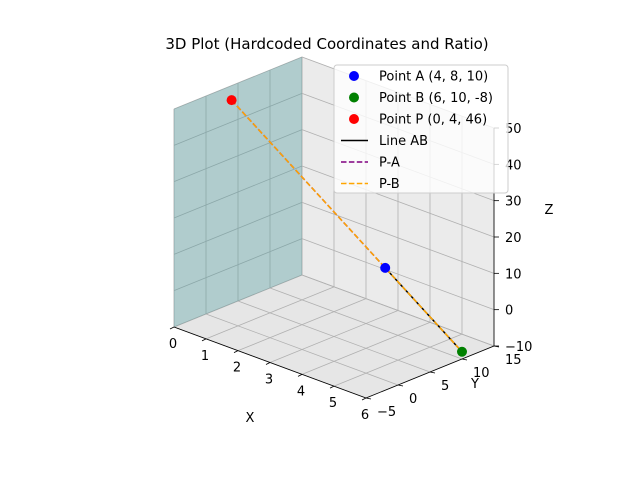 The width and height of the screenshot is (640, 480). Describe the element at coordinates (386, 412) in the screenshot. I see `y-tick-label: −5` at that location.